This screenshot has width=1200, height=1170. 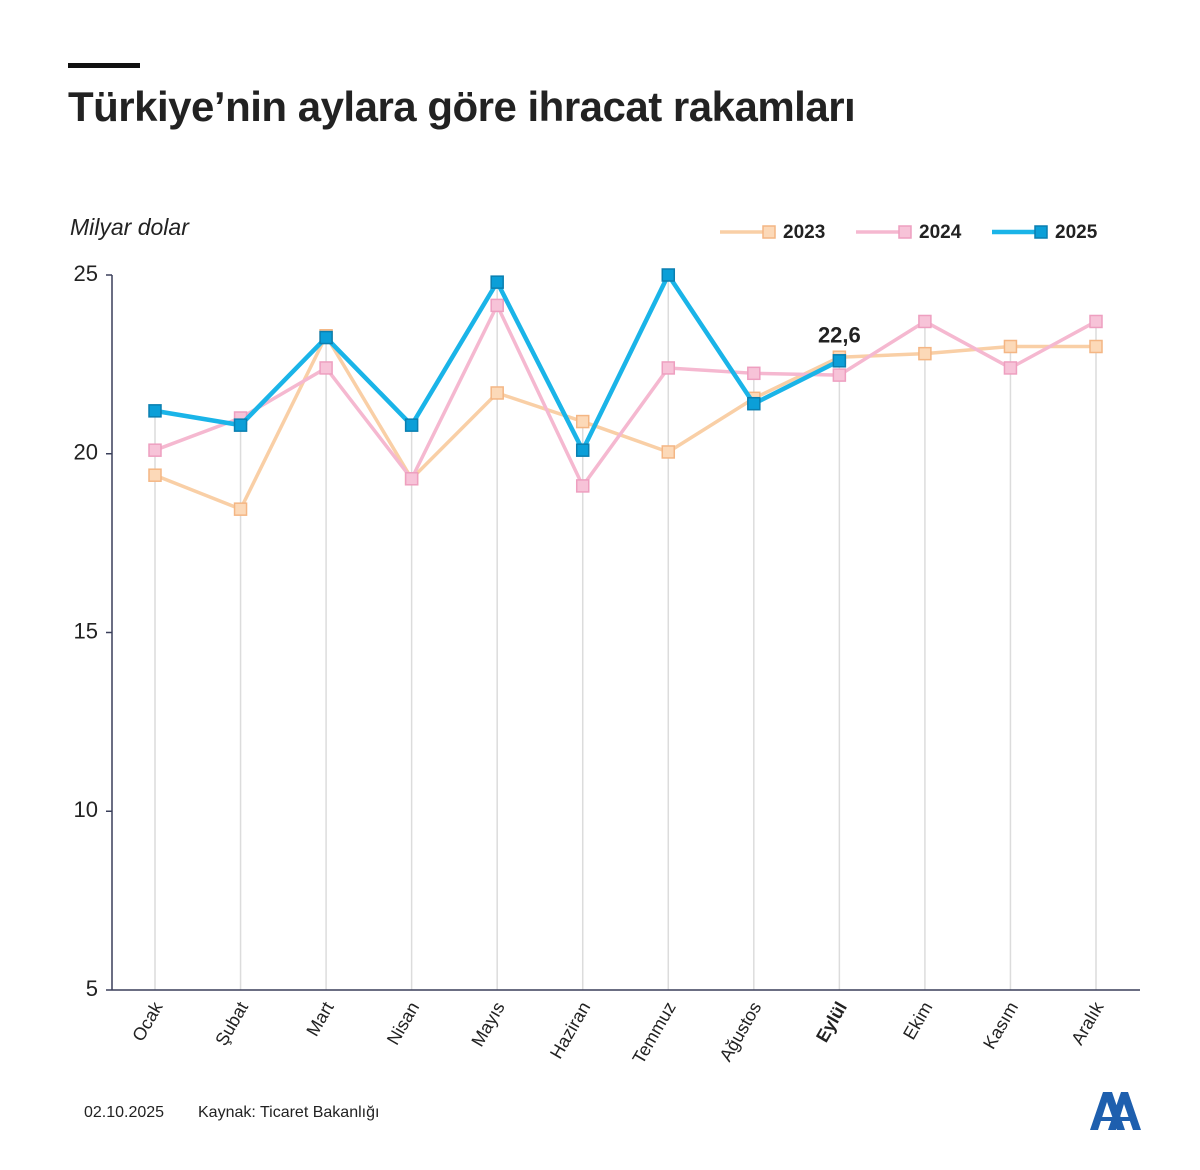 I want to click on y-tick-label: 10, so click(x=86, y=809).